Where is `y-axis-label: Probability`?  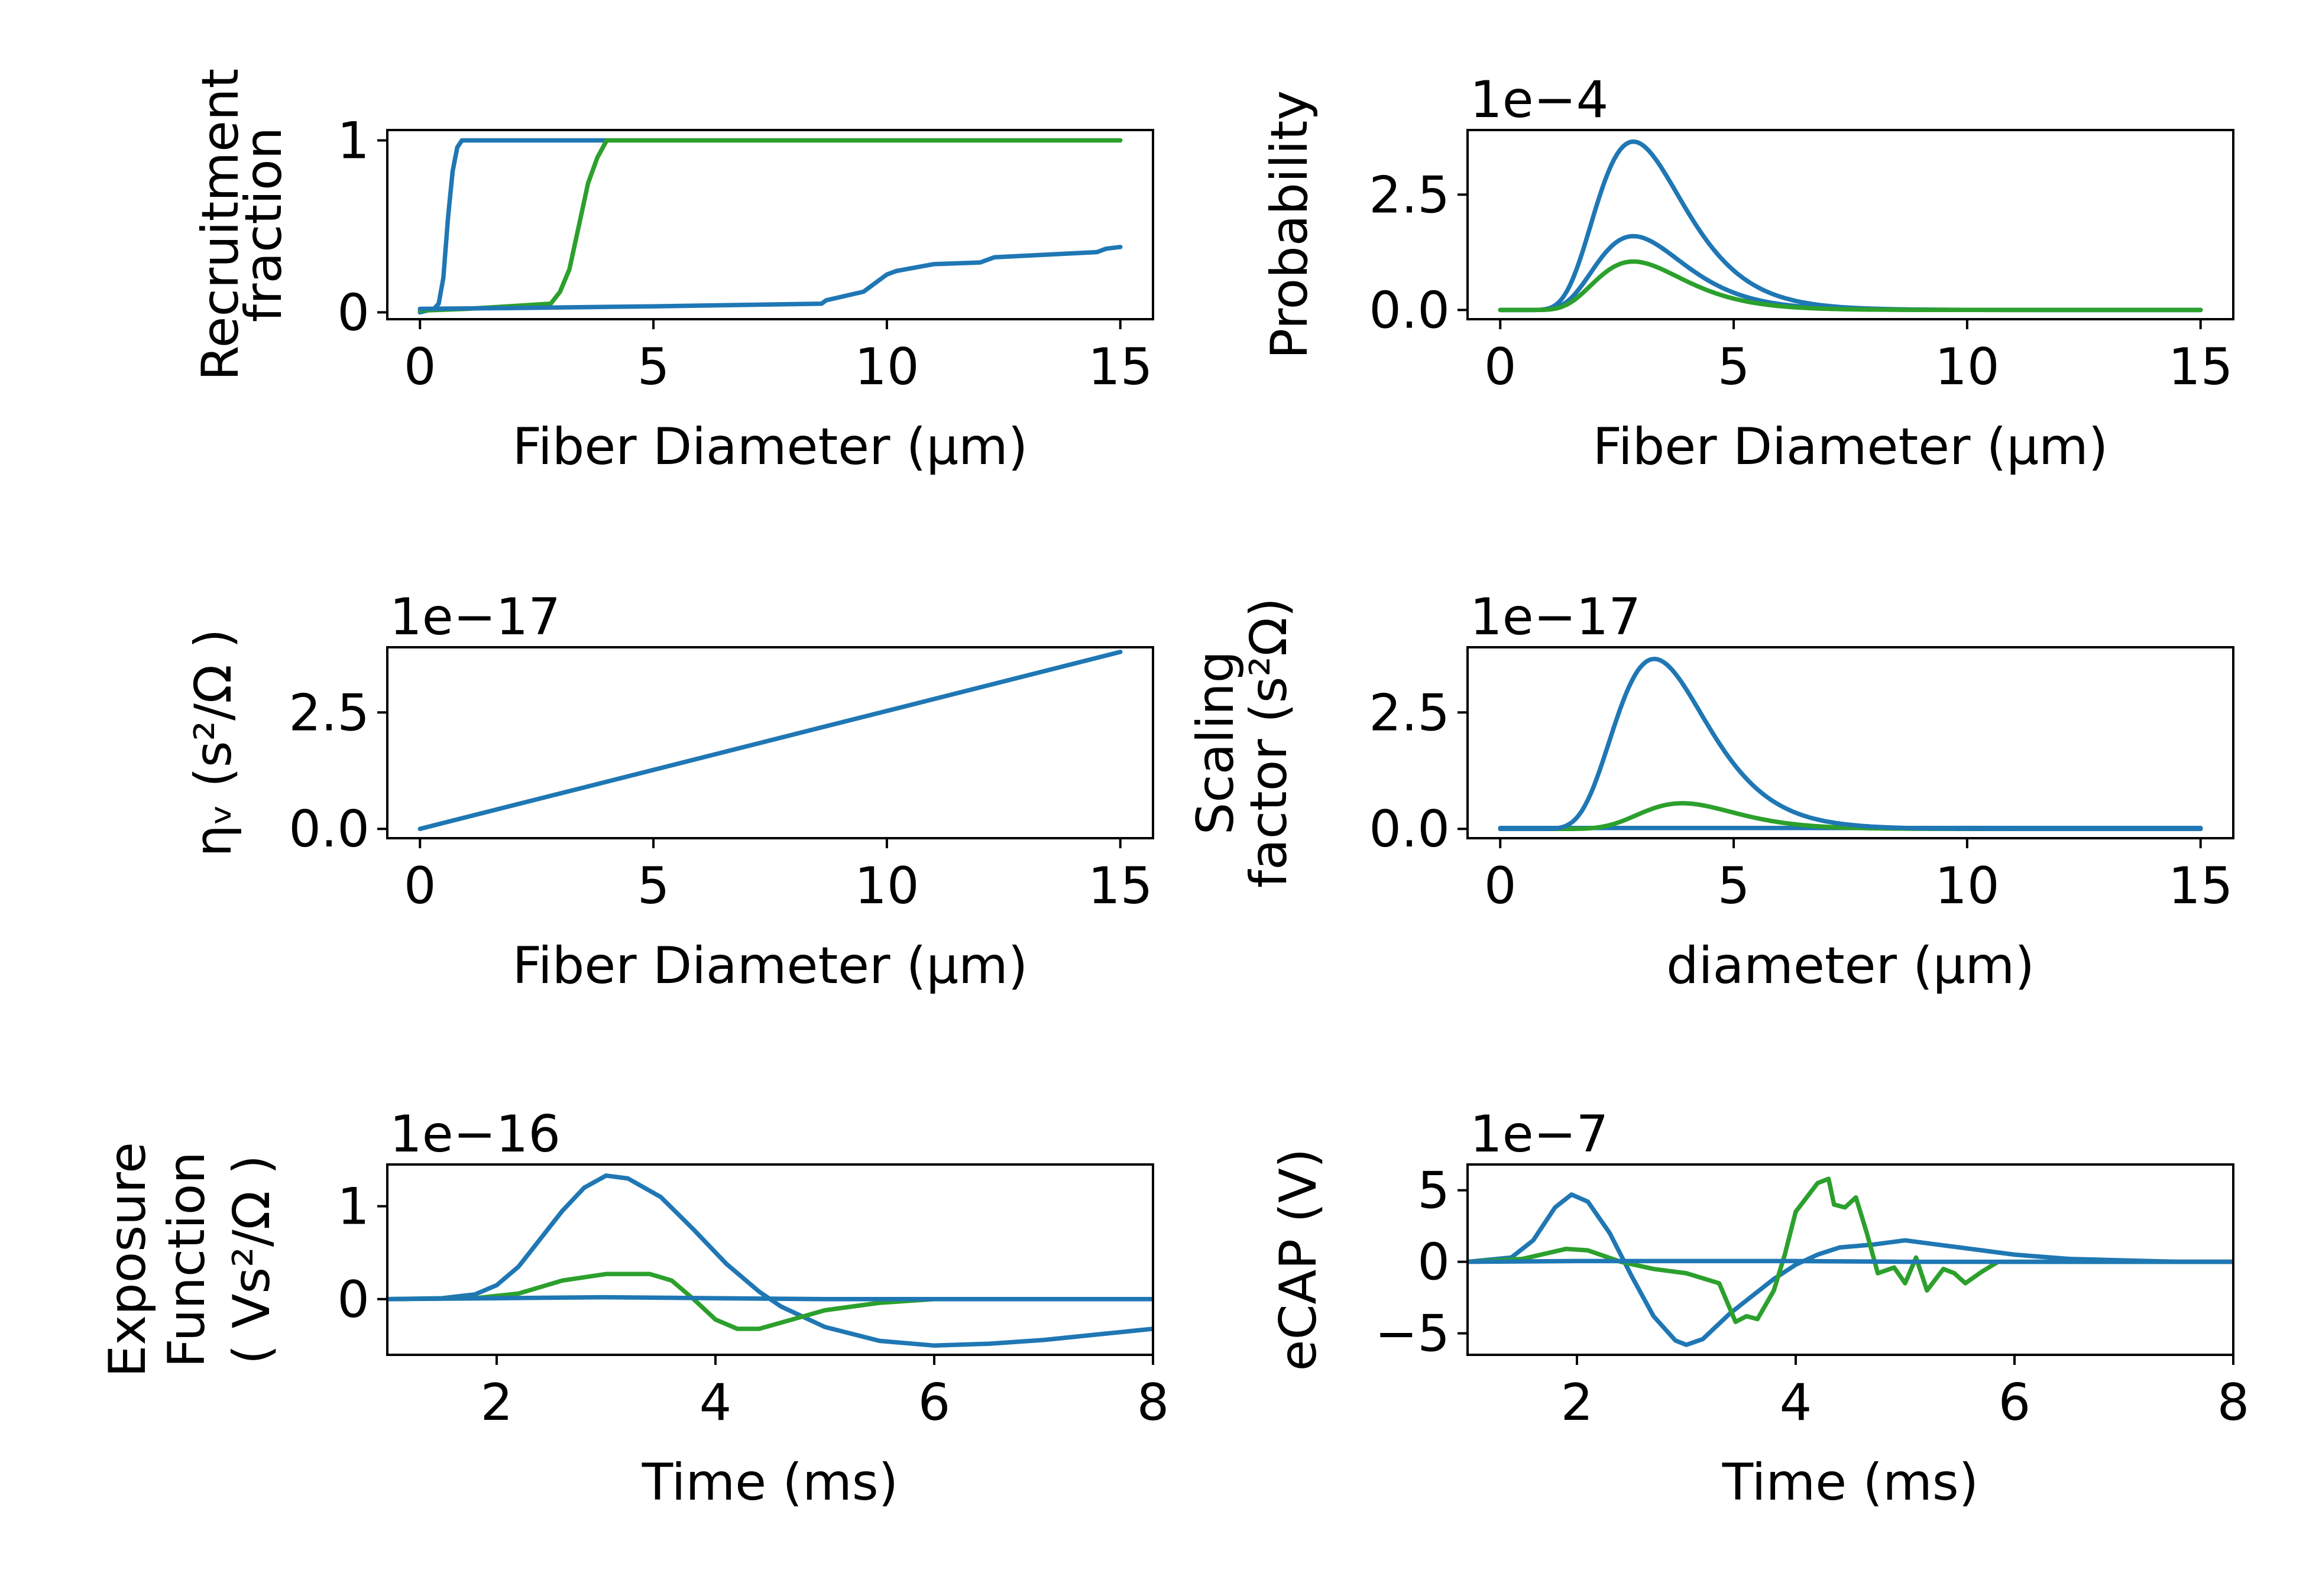 y-axis-label: Probability is located at coordinates (1289, 224).